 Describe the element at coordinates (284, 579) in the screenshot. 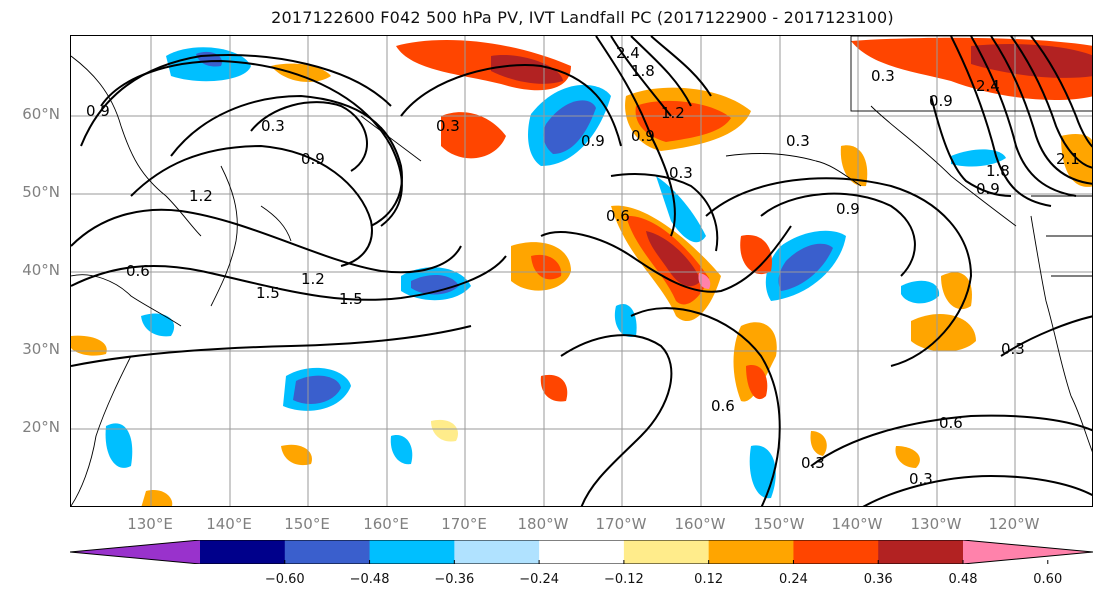

I see `colorbar-tick-label: −0.60` at that location.